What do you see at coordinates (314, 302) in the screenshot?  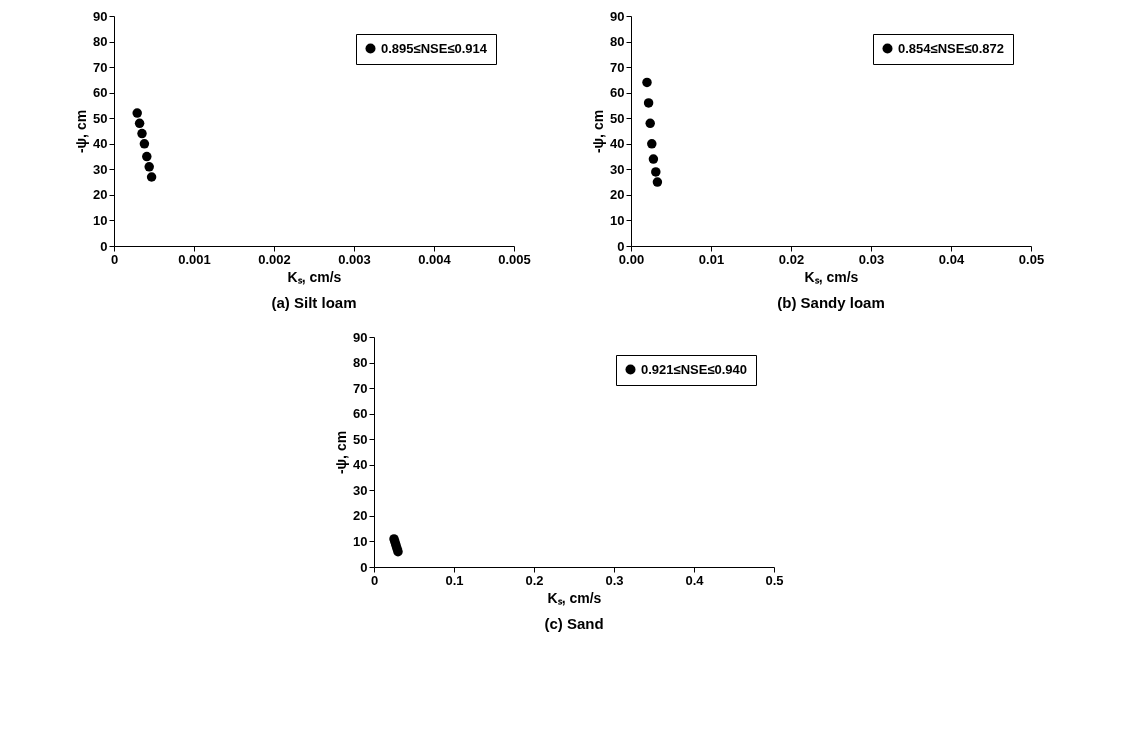 I see `text: (a) Silt loam` at bounding box center [314, 302].